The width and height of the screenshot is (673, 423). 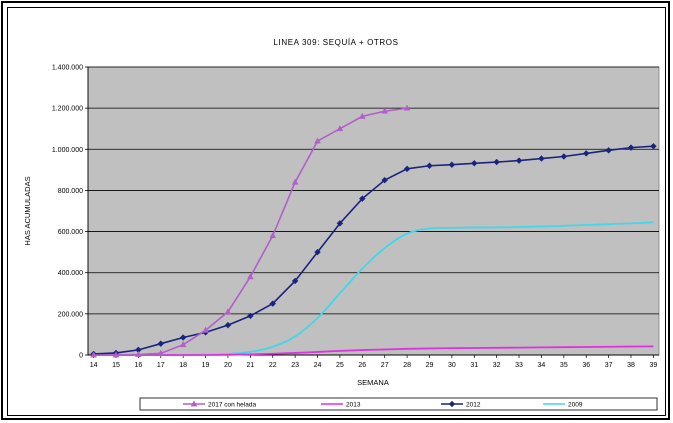 What do you see at coordinates (70, 232) in the screenshot?
I see `y-tick-label: 600.000` at bounding box center [70, 232].